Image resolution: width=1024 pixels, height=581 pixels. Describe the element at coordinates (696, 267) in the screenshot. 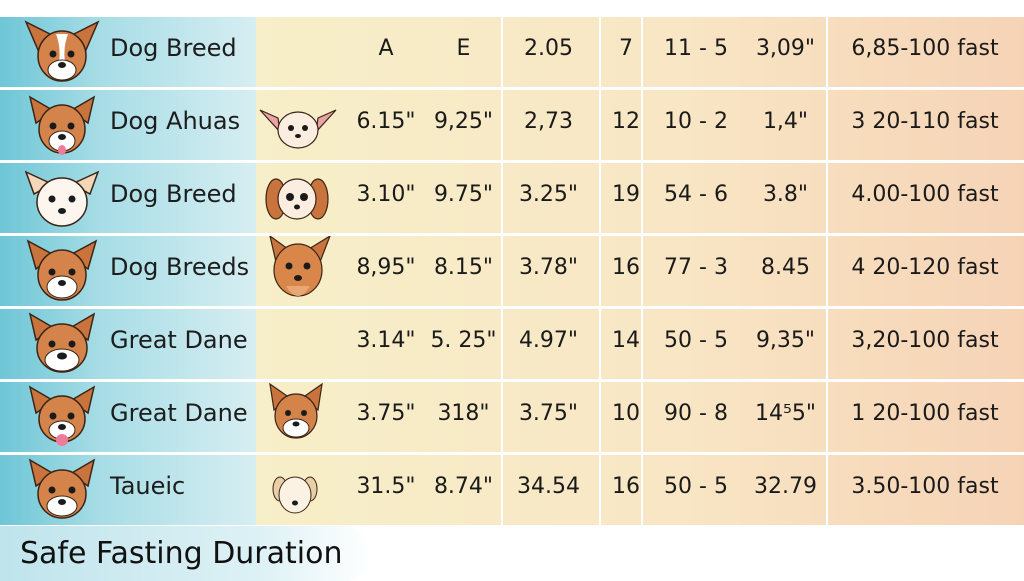

I see `cell-5: 77 - 3` at that location.